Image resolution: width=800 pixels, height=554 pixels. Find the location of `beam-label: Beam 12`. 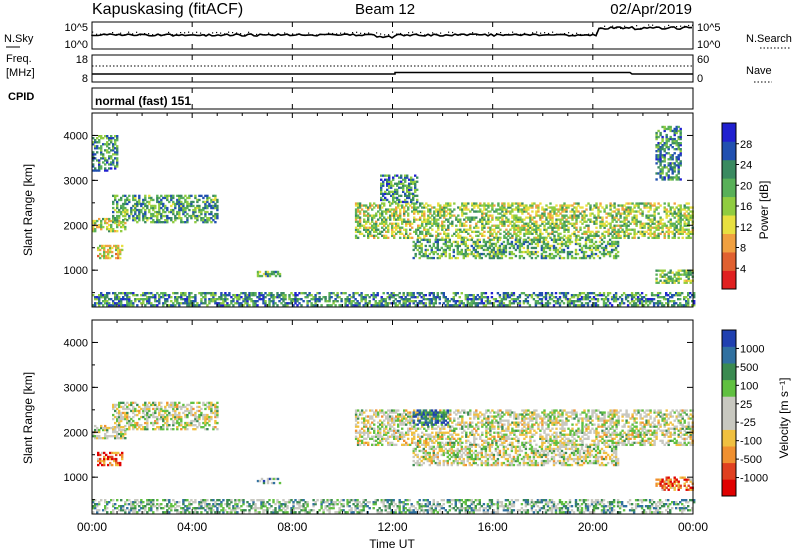

beam-label: Beam 12 is located at coordinates (385, 9).